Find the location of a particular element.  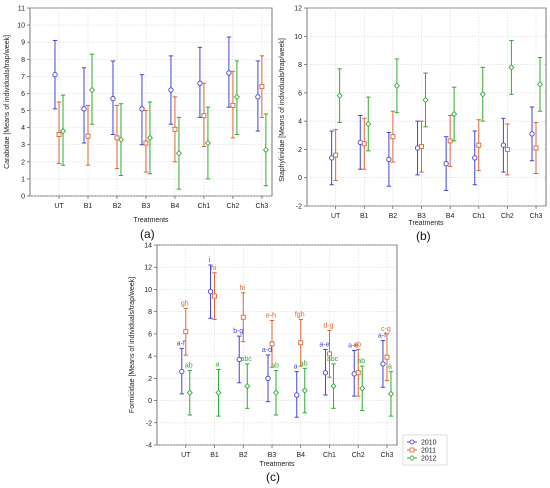

y-tick-label: 7 is located at coordinates (23, 77).